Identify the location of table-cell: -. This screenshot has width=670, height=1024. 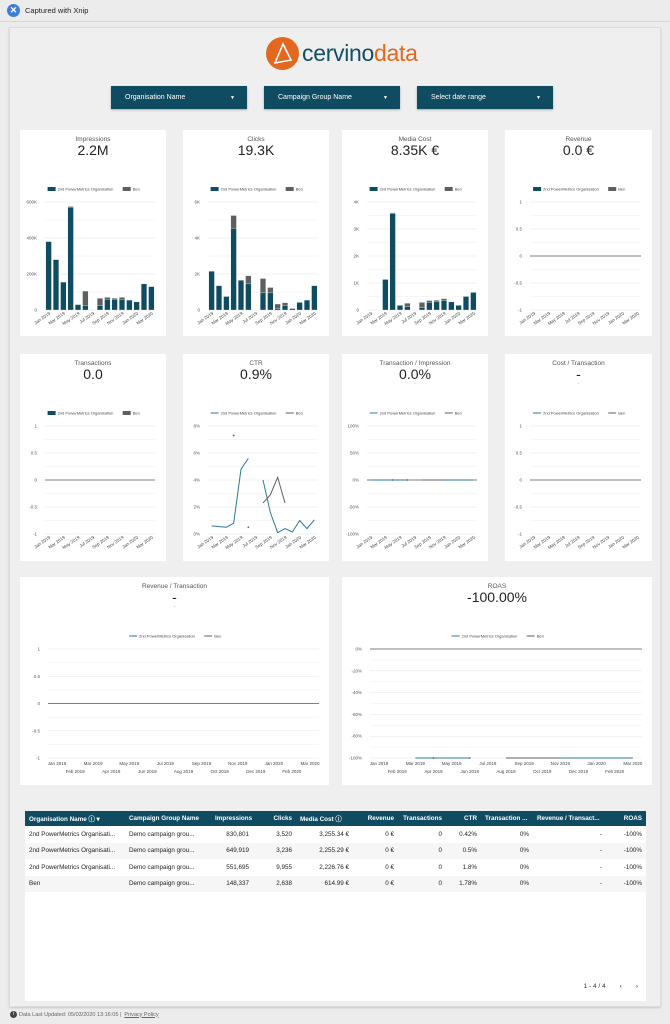
(569, 883).